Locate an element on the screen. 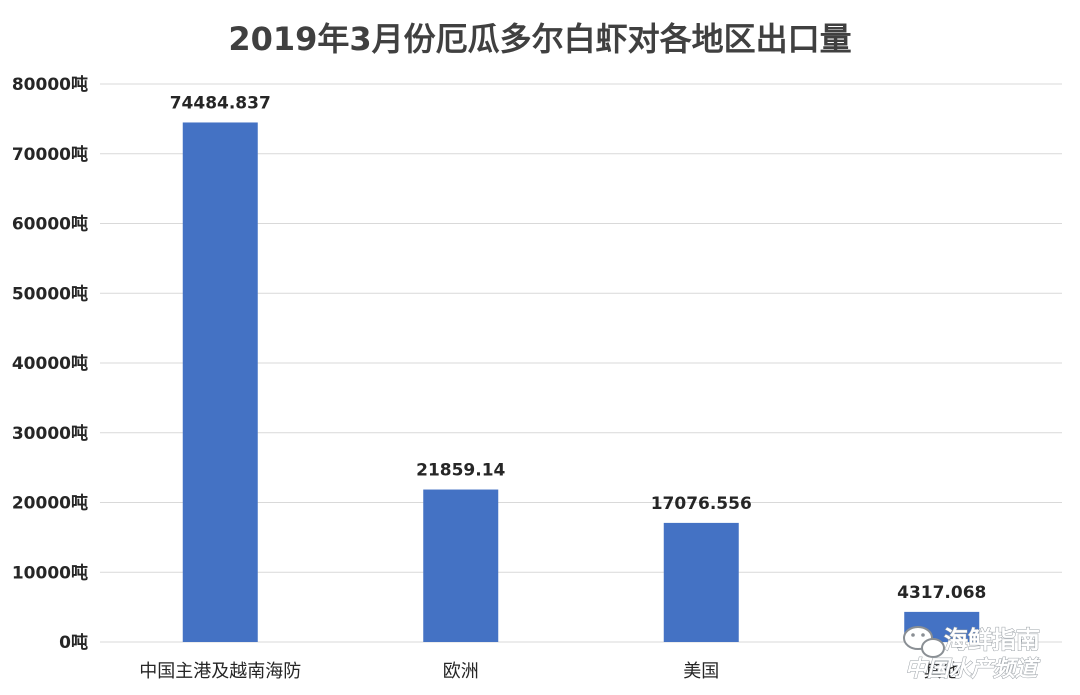 The height and width of the screenshot is (695, 1080). x-tick-label: 欧洲 is located at coordinates (461, 671).